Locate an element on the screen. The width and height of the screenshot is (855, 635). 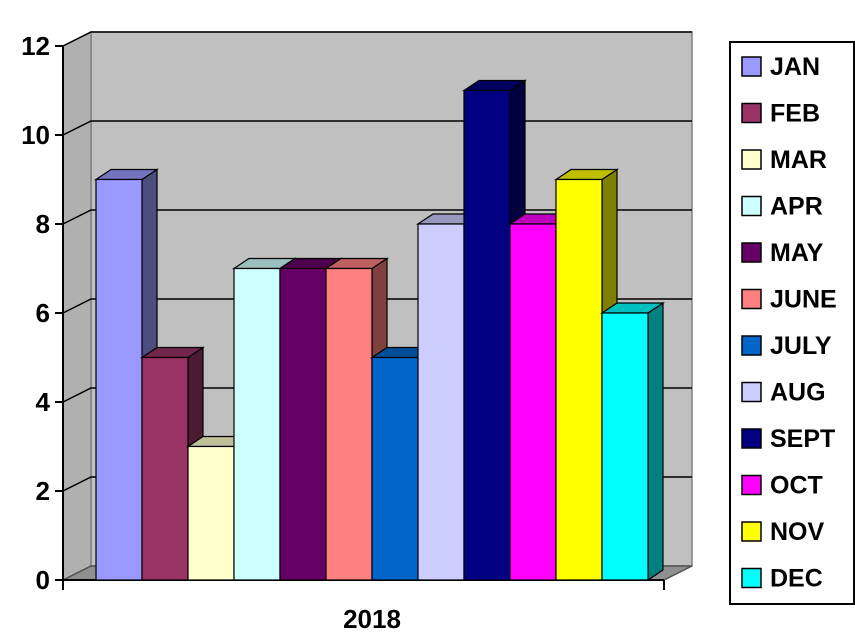
legend-label: JAN is located at coordinates (795, 67).